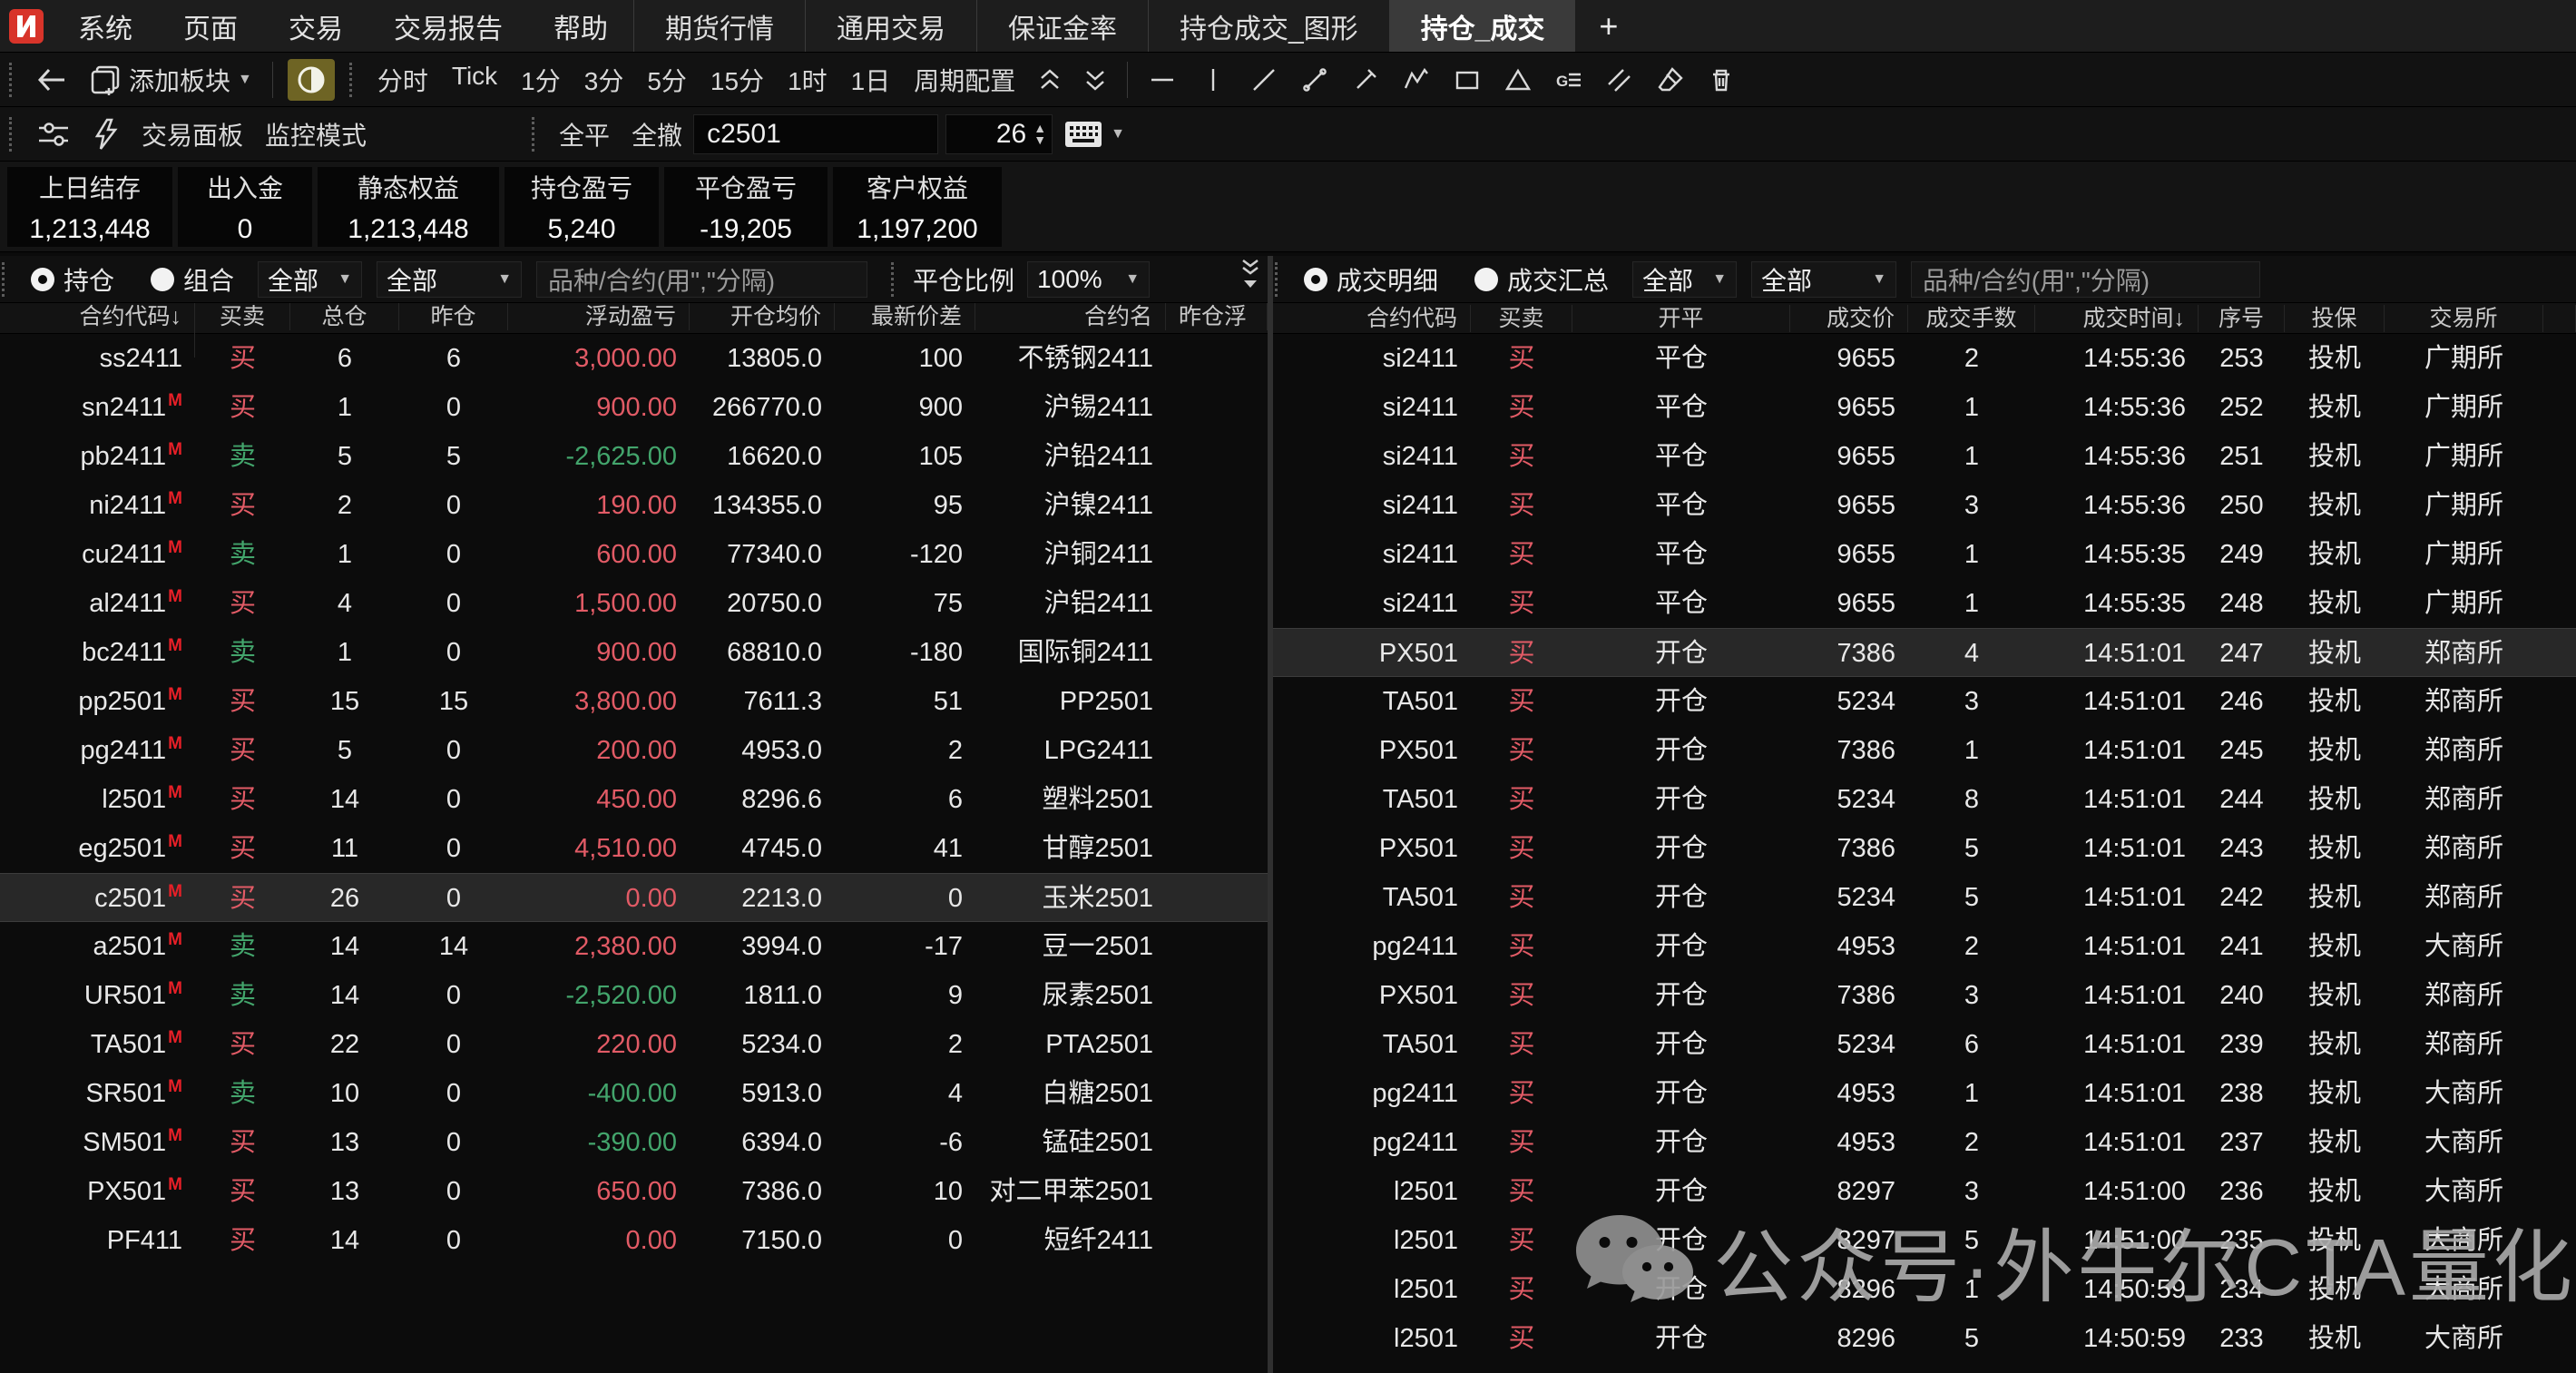  What do you see at coordinates (1095, 79) in the screenshot?
I see `collapse-down-button` at bounding box center [1095, 79].